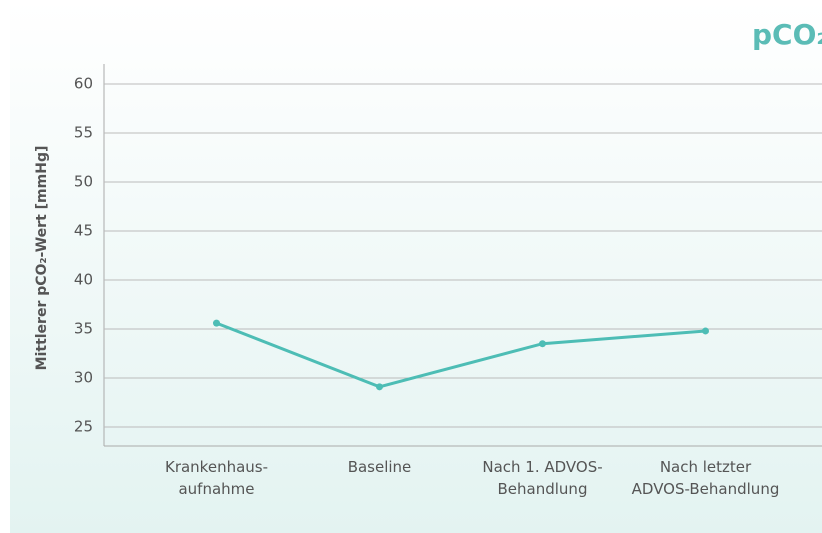  I want to click on chart-title: pCO₂, so click(787, 34).